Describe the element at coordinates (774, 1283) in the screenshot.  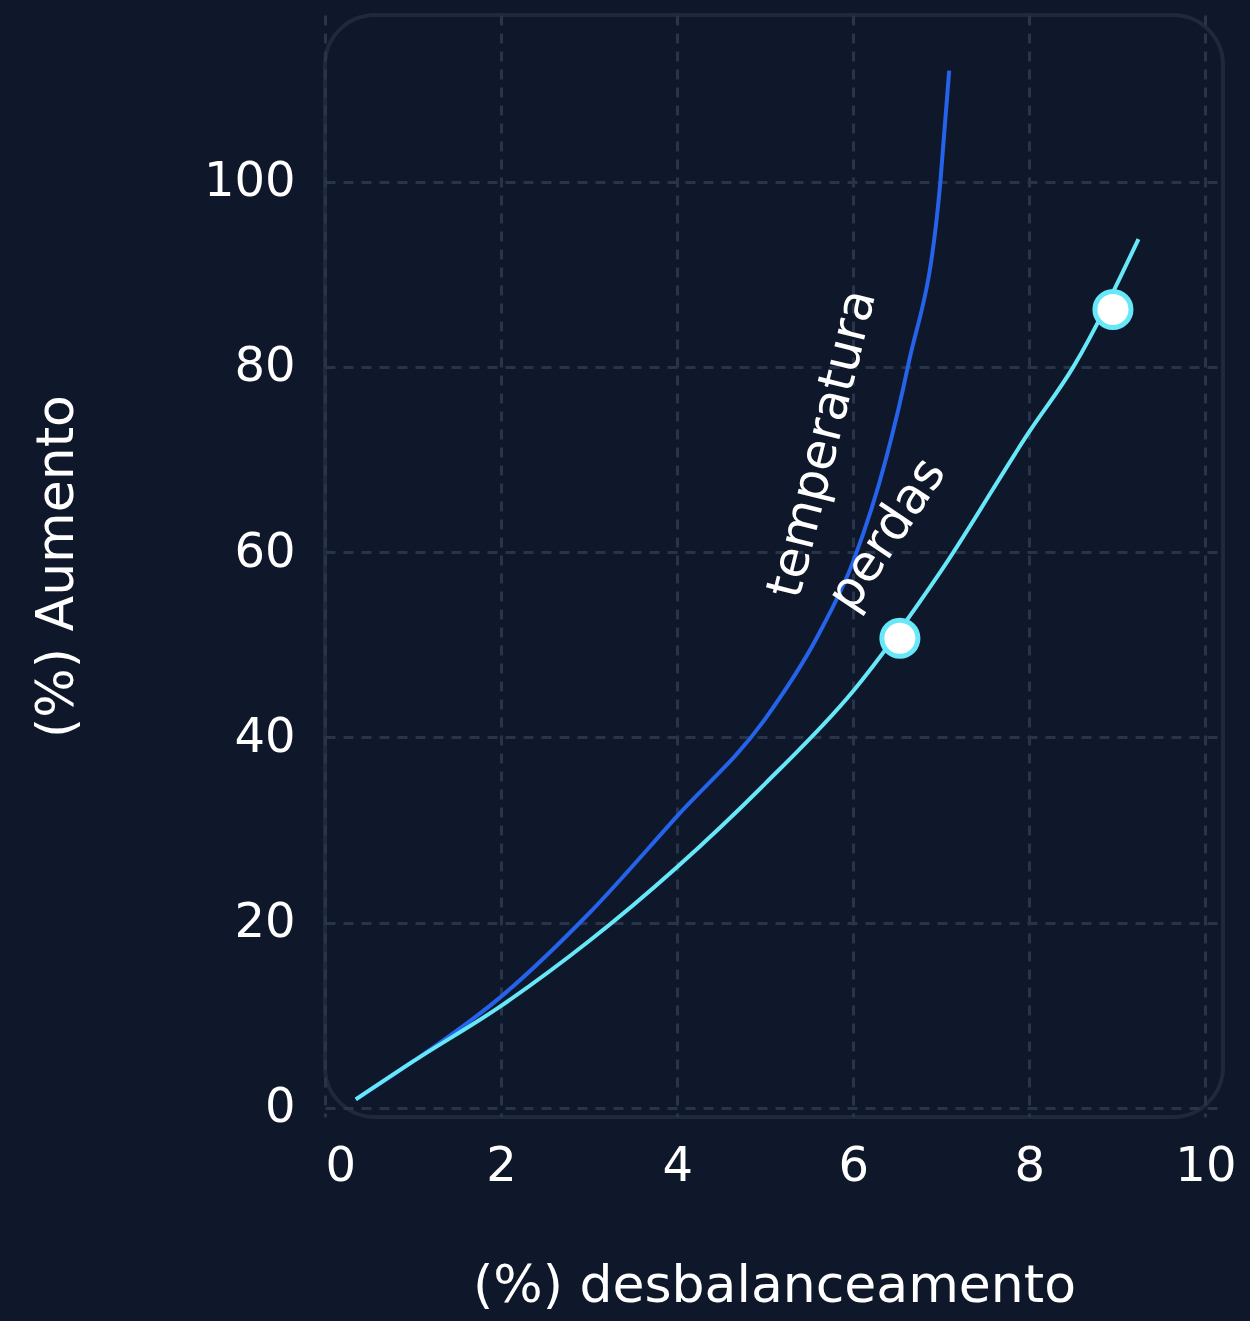
I see `x-axis-title: (%) desbalanceamento` at that location.